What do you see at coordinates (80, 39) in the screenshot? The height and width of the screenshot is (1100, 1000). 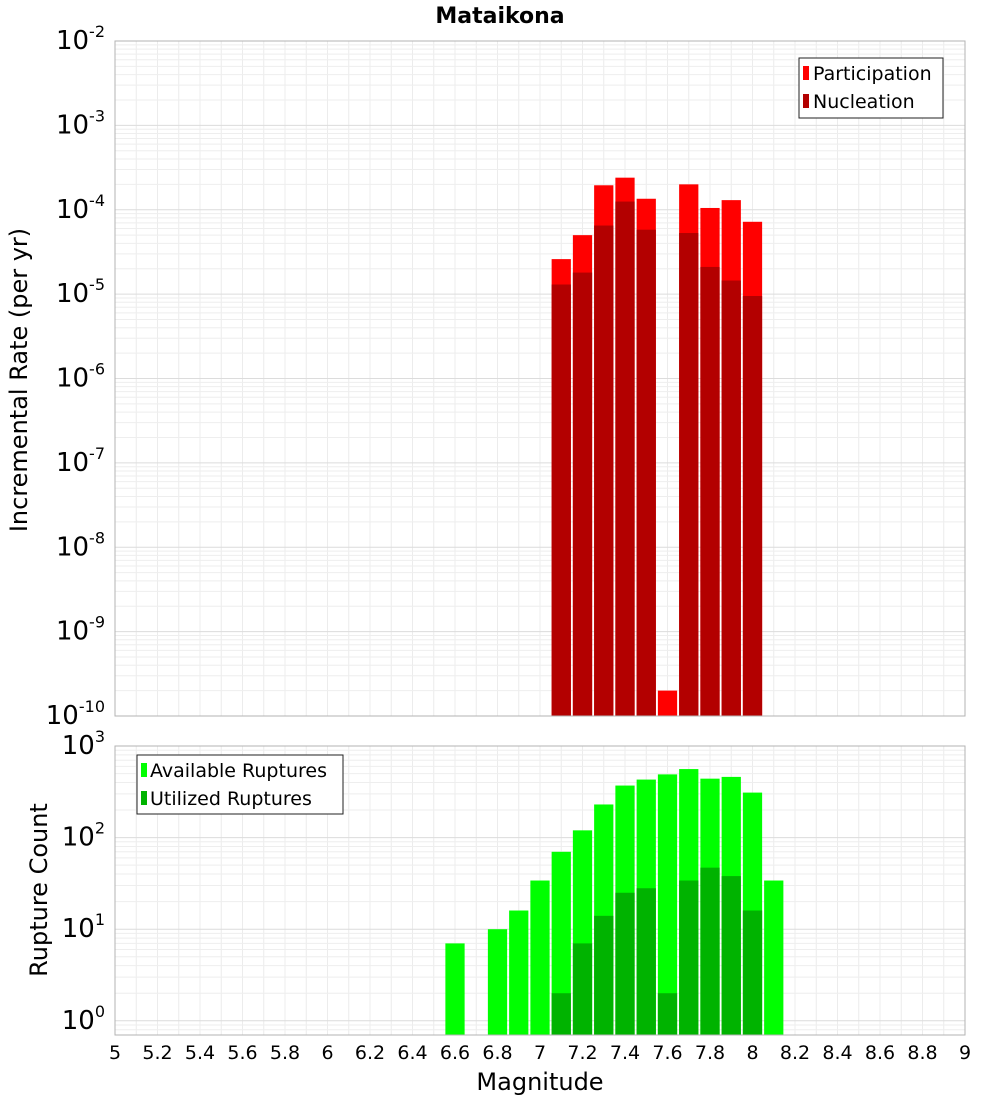 I see `rate-y-tick-label: 10⁻²` at bounding box center [80, 39].